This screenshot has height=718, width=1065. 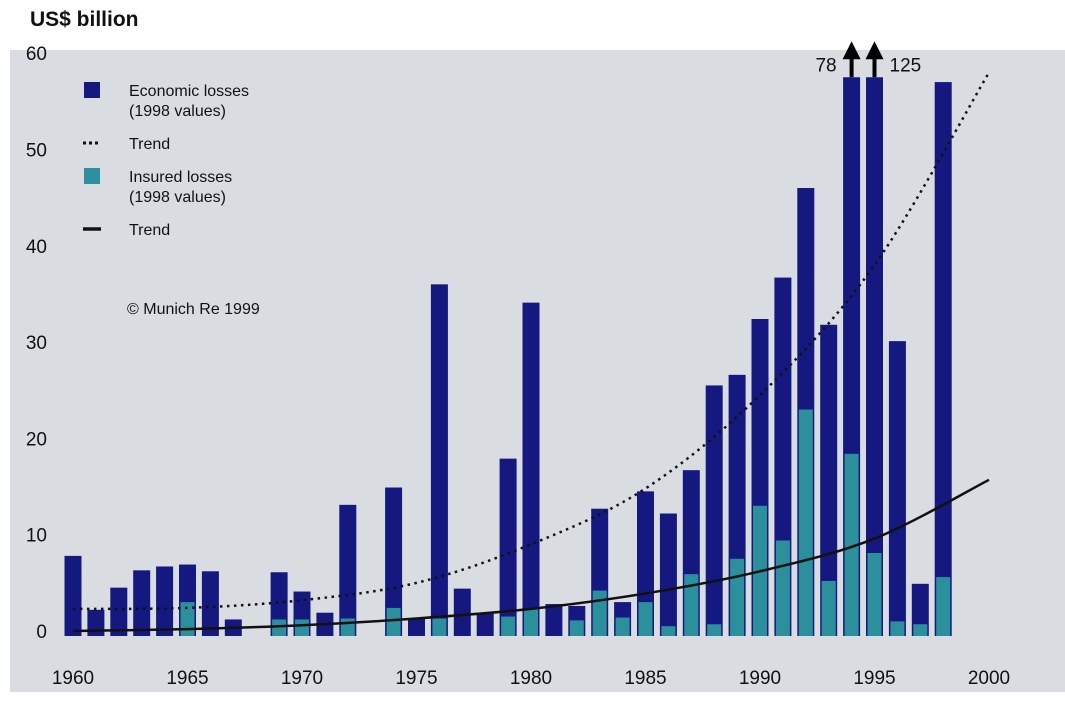 What do you see at coordinates (645, 678) in the screenshot?
I see `x-tick-label: 1985` at bounding box center [645, 678].